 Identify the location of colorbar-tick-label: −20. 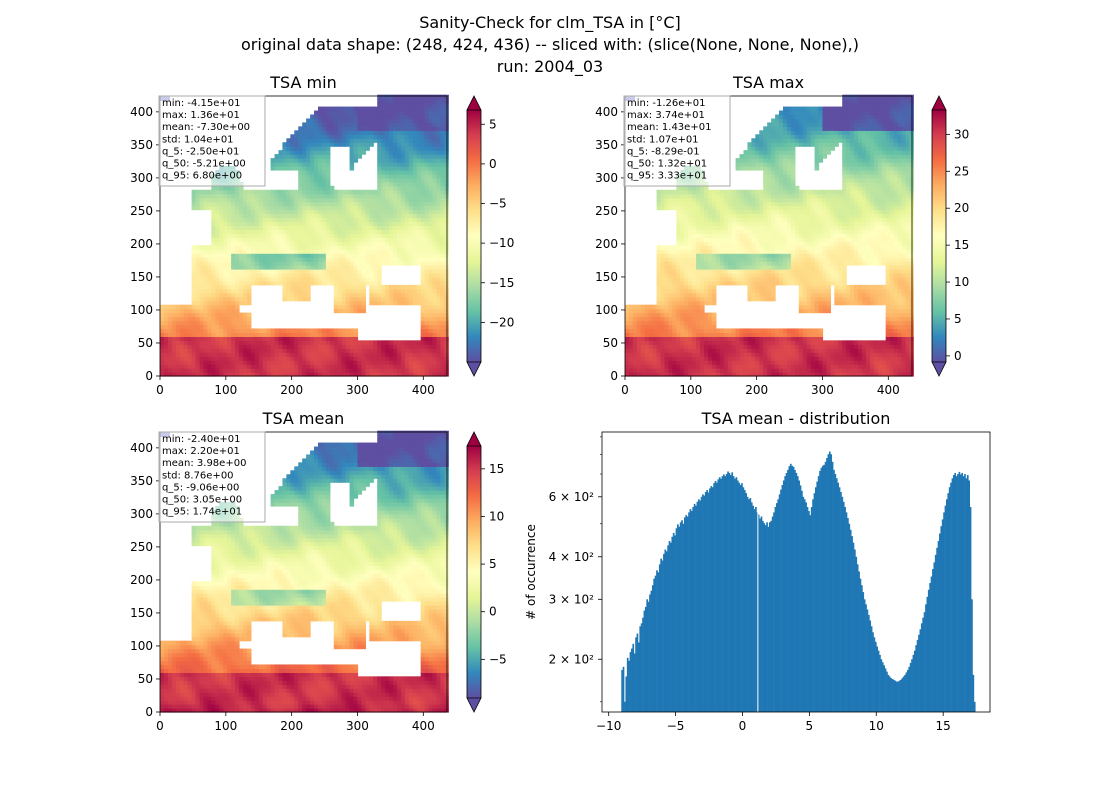
(501, 322).